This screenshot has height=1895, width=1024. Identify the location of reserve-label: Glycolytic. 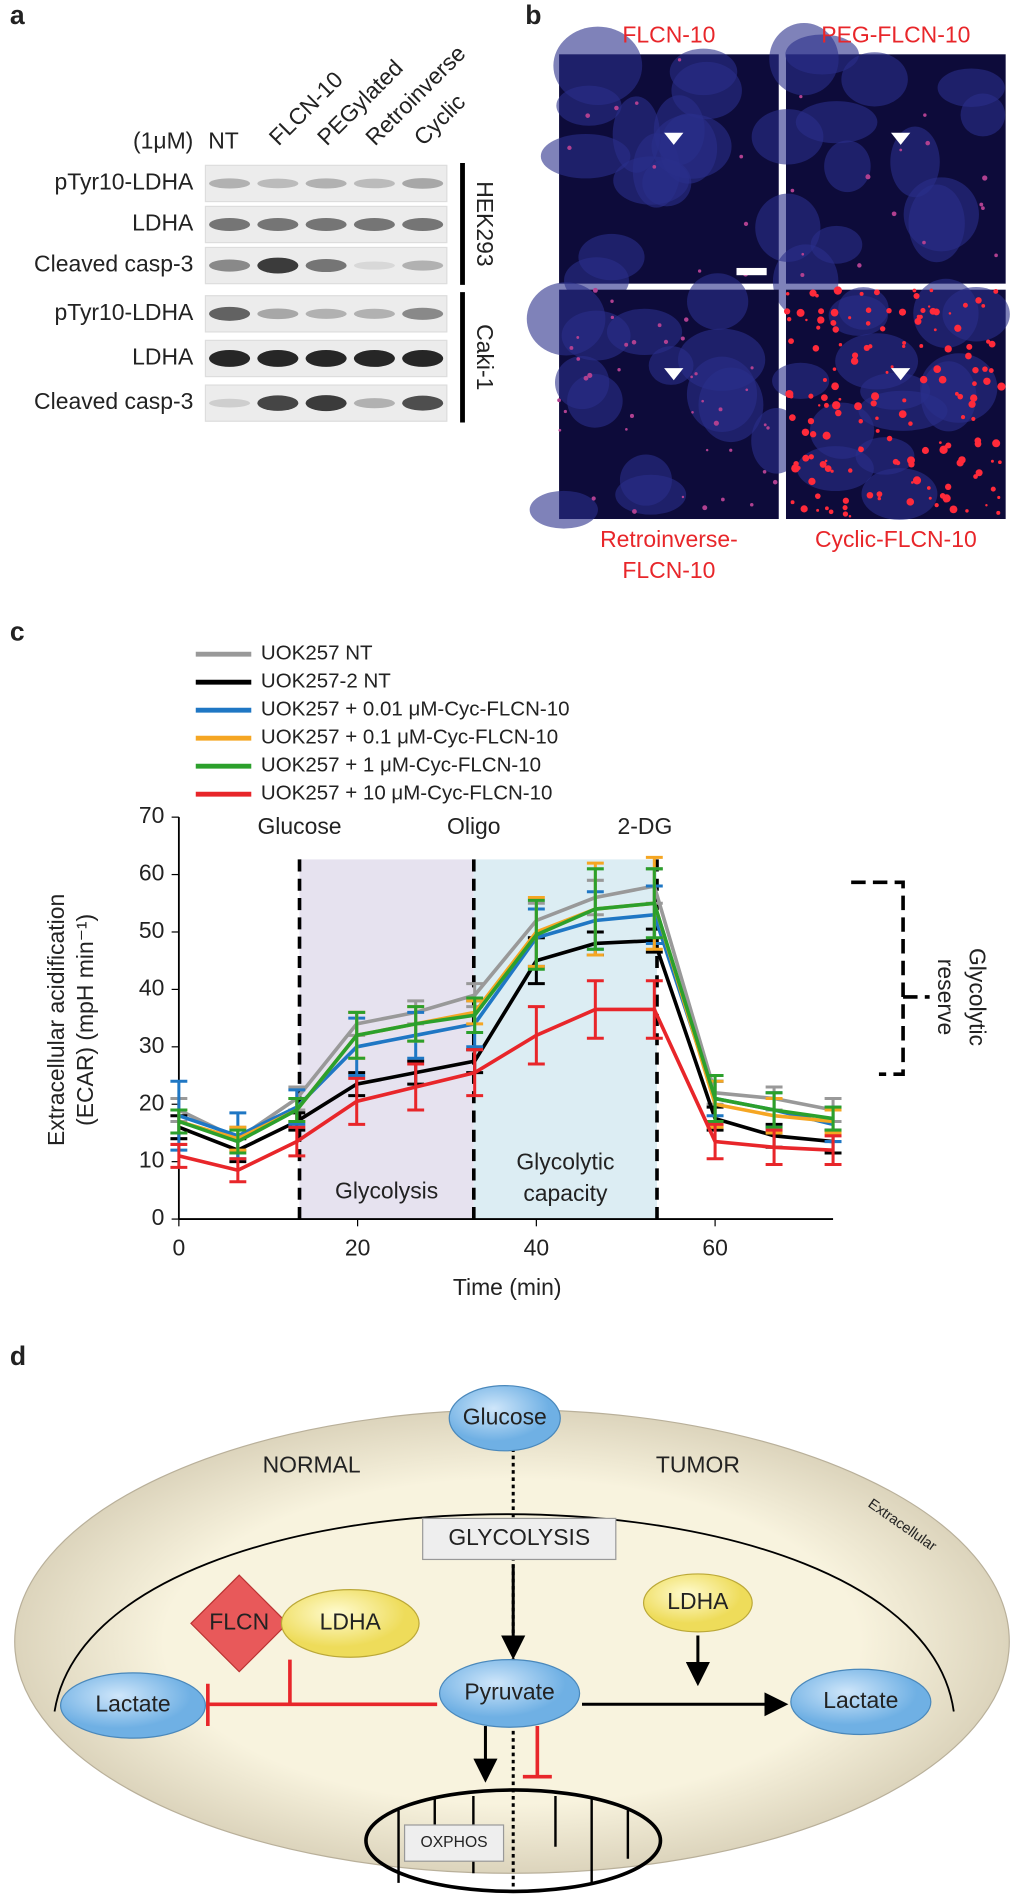
(977, 997).